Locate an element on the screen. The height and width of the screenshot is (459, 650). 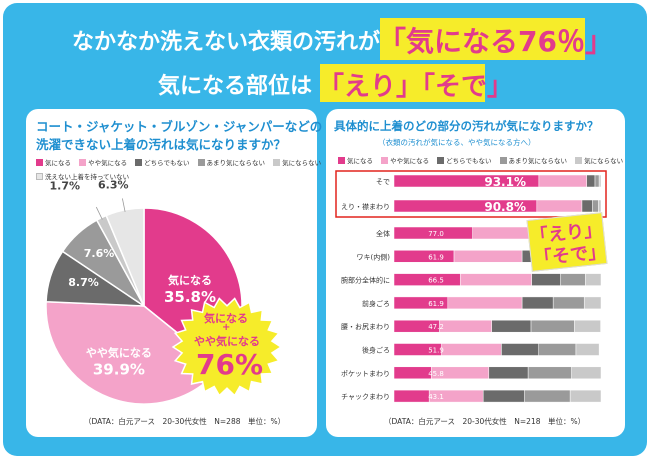
bar-value-label: 45.8 is located at coordinates (436, 374).